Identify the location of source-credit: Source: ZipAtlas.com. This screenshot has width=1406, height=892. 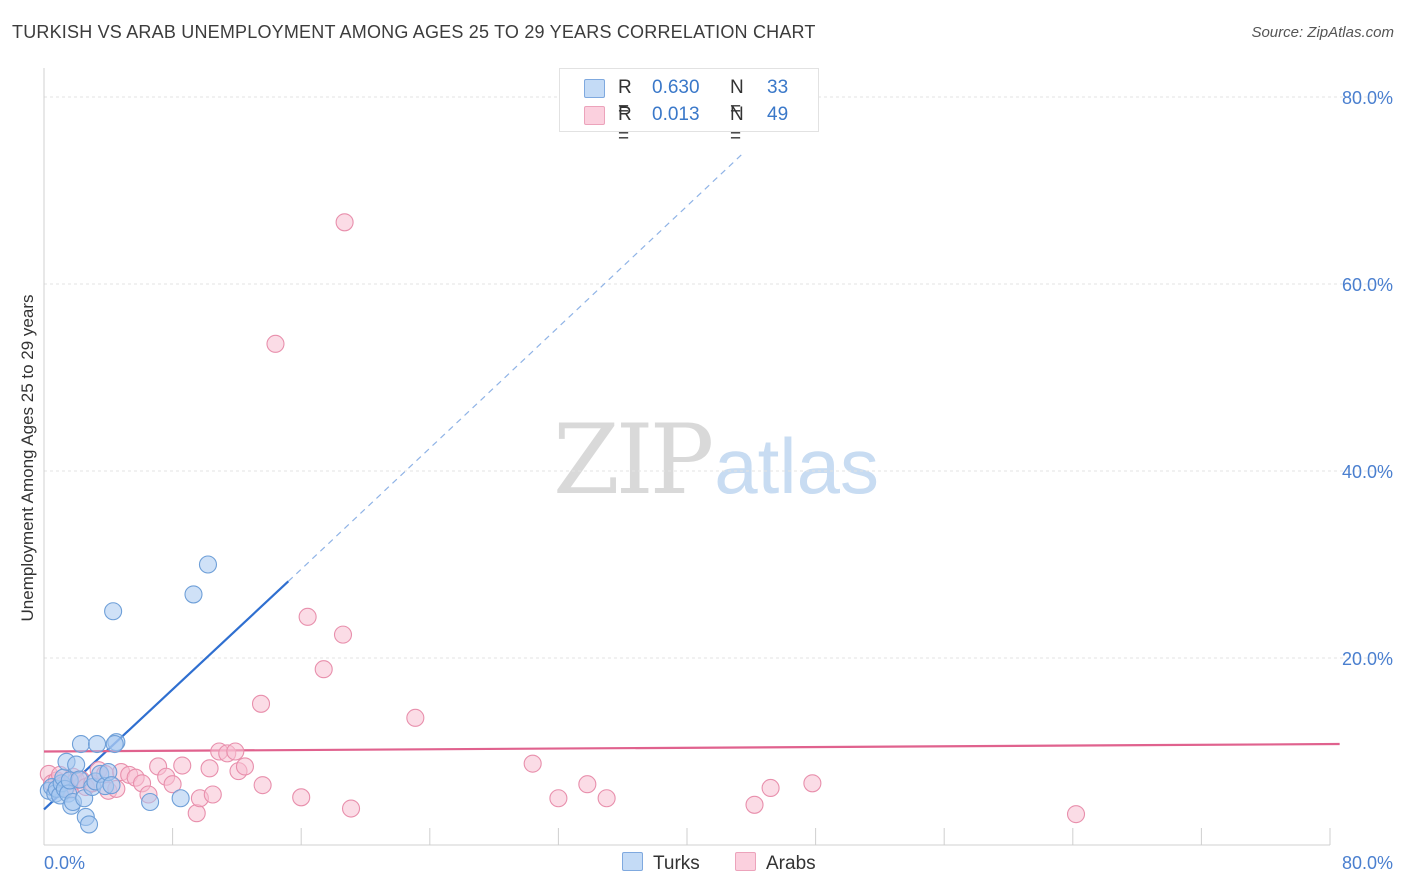
(1322, 32).